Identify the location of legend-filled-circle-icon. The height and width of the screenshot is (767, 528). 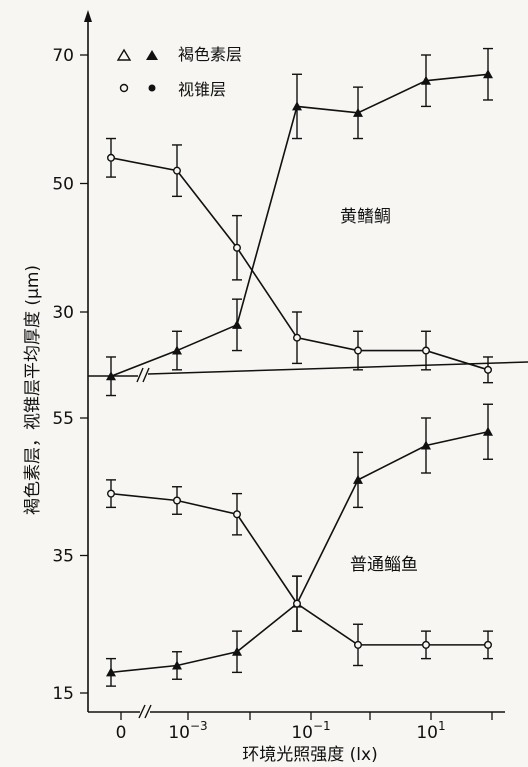
(152, 88).